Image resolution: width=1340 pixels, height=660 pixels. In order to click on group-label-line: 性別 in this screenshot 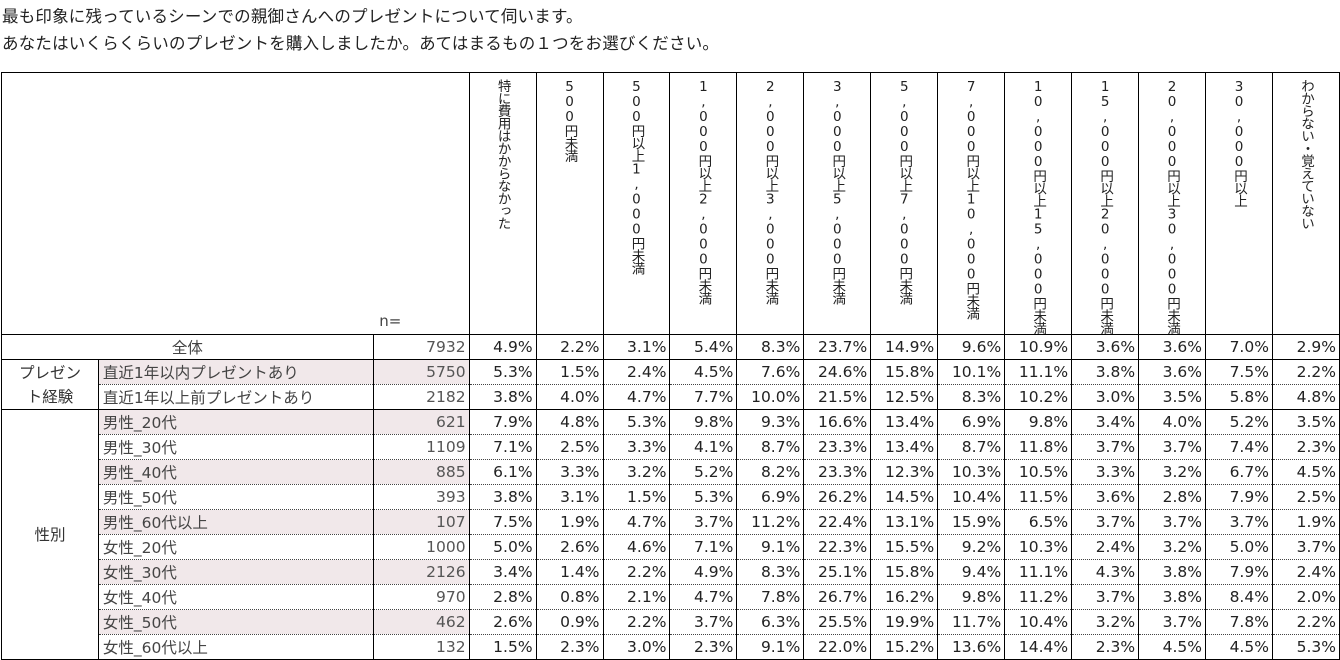, I will do `click(50, 534)`.